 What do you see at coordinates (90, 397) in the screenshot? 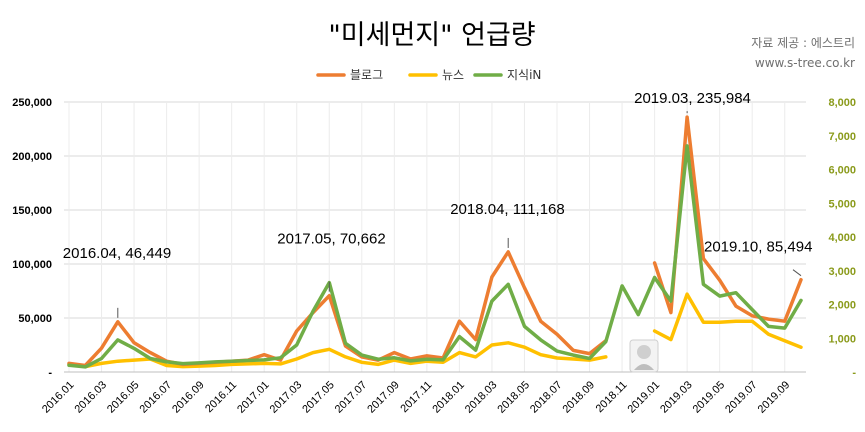
I see `x-tick-label: 2016.03` at bounding box center [90, 397].